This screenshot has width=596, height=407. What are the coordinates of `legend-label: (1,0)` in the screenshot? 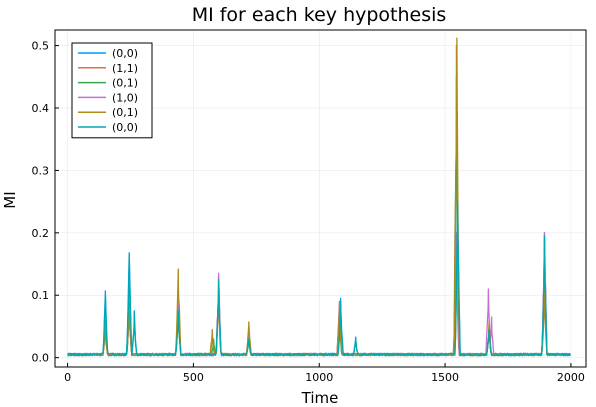 It's located at (125, 97).